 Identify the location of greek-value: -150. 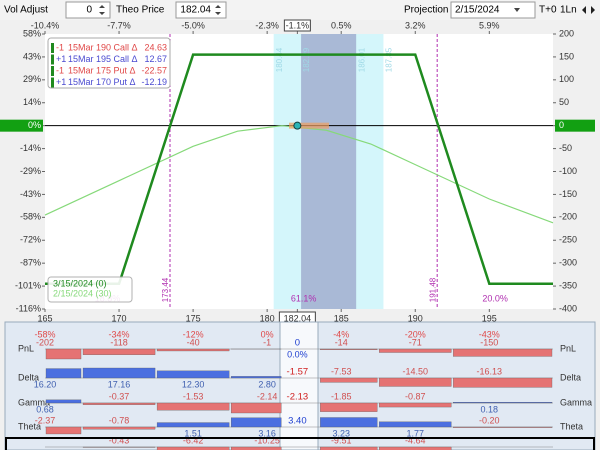
(489, 342).